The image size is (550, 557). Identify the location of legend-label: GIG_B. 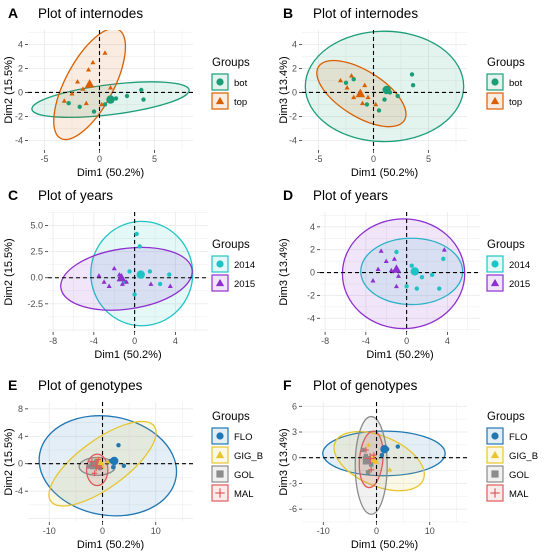
(523, 456).